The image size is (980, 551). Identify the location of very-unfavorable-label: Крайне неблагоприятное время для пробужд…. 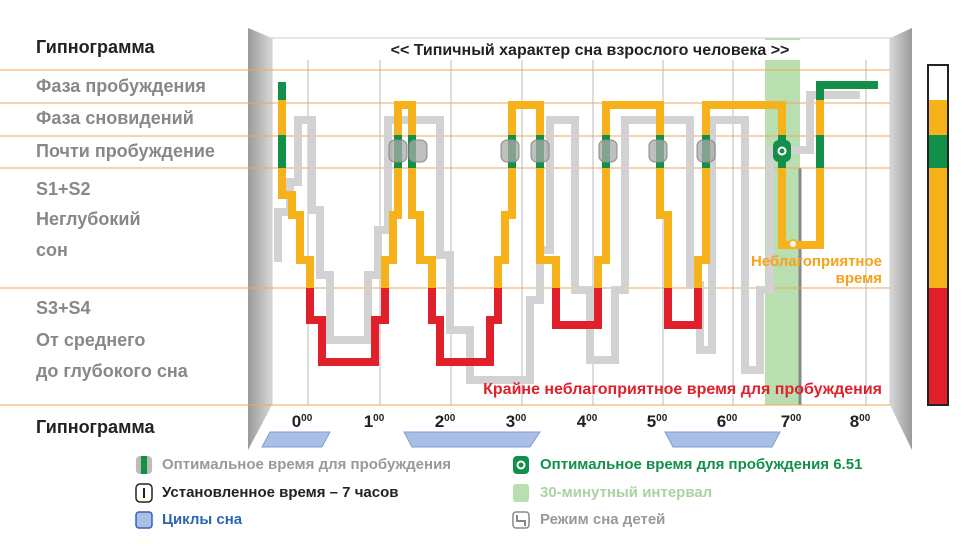
(682, 389).